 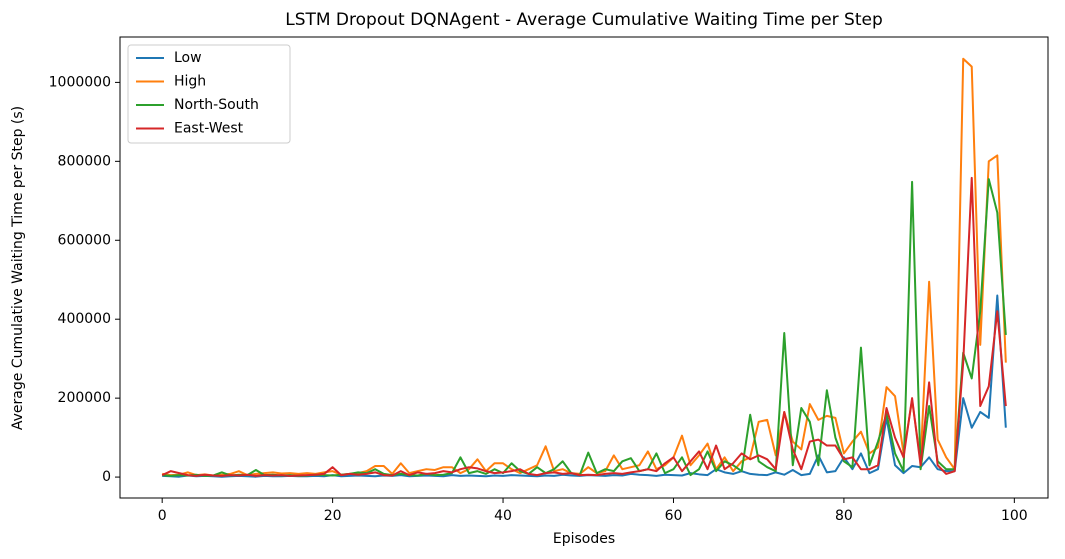 I want to click on x-tick-label: 80, so click(x=844, y=516).